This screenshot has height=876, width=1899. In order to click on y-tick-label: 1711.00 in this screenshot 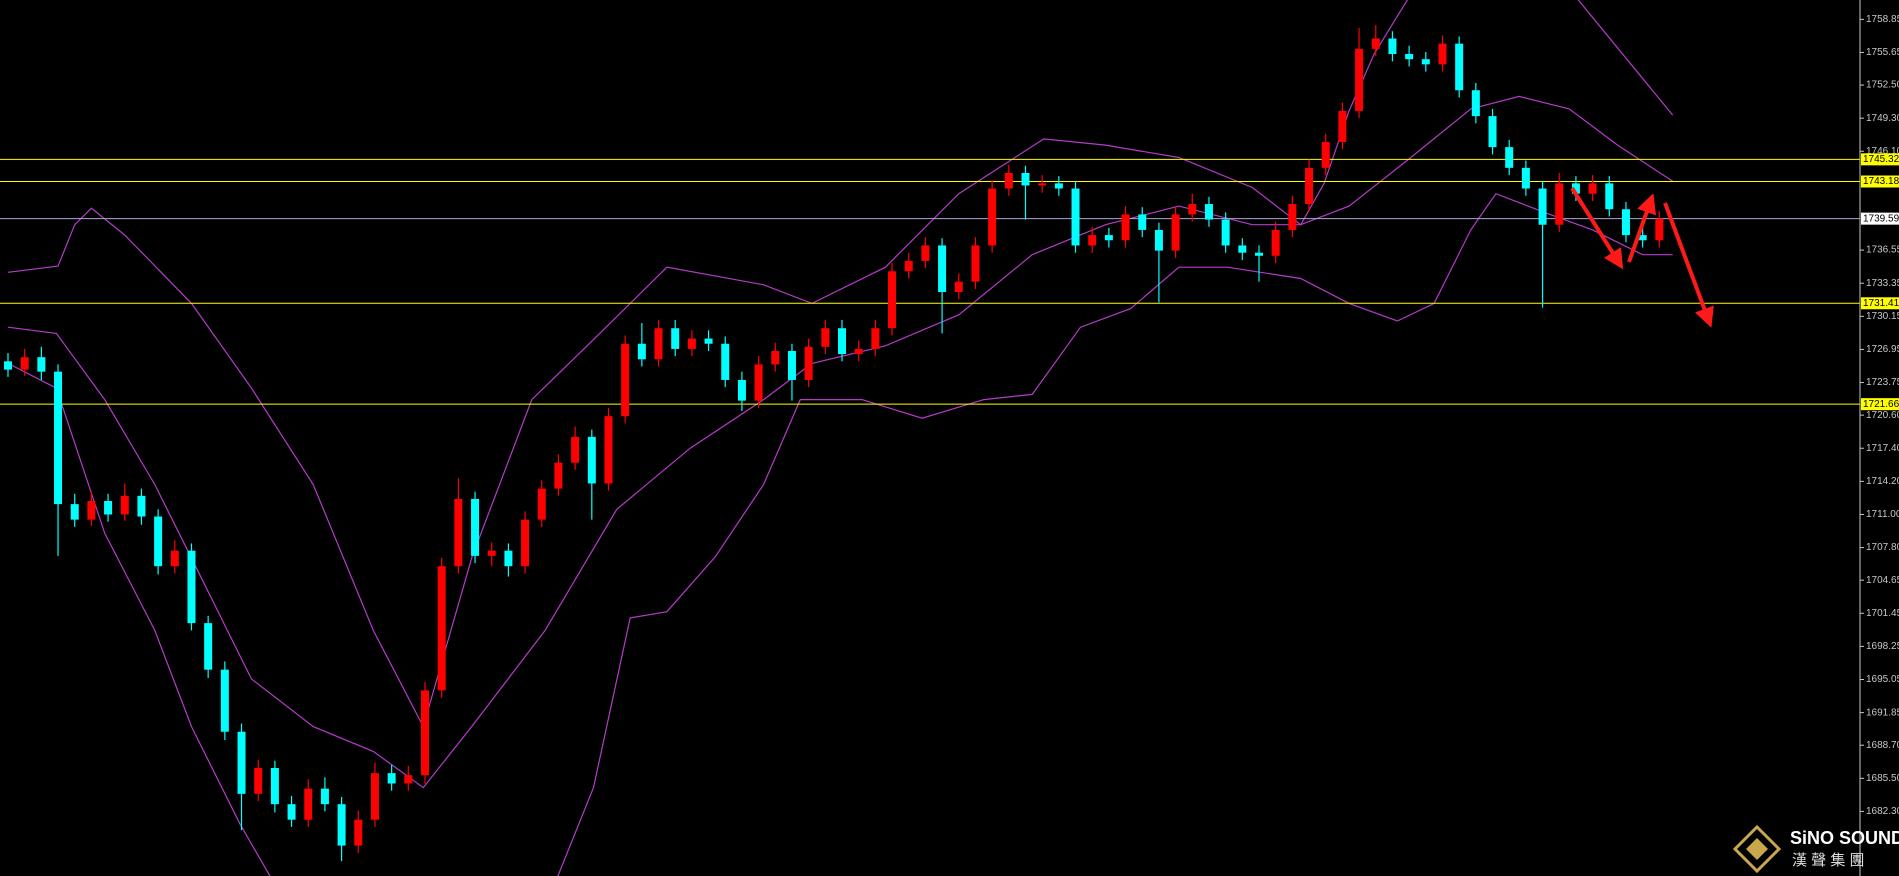, I will do `click(1882, 514)`.